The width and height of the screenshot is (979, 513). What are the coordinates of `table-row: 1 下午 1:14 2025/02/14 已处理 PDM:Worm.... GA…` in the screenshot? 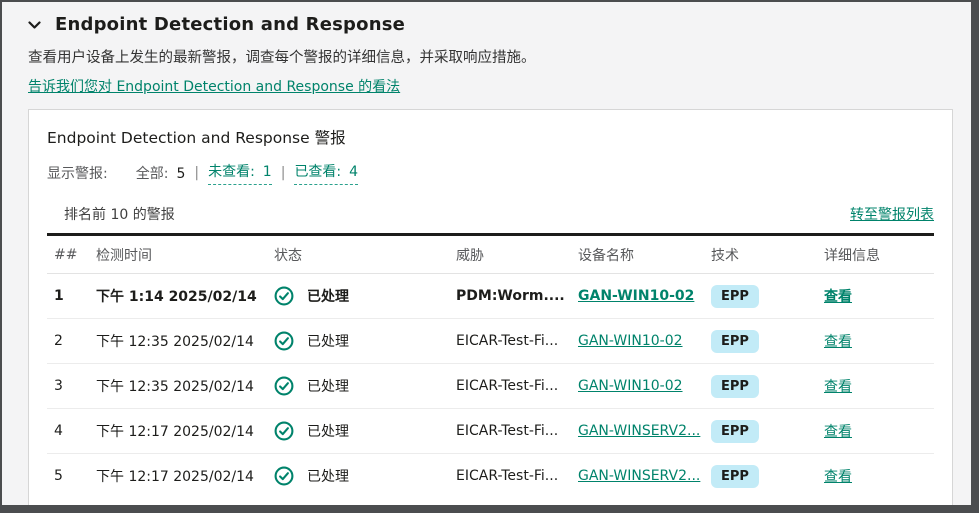 It's located at (490, 295).